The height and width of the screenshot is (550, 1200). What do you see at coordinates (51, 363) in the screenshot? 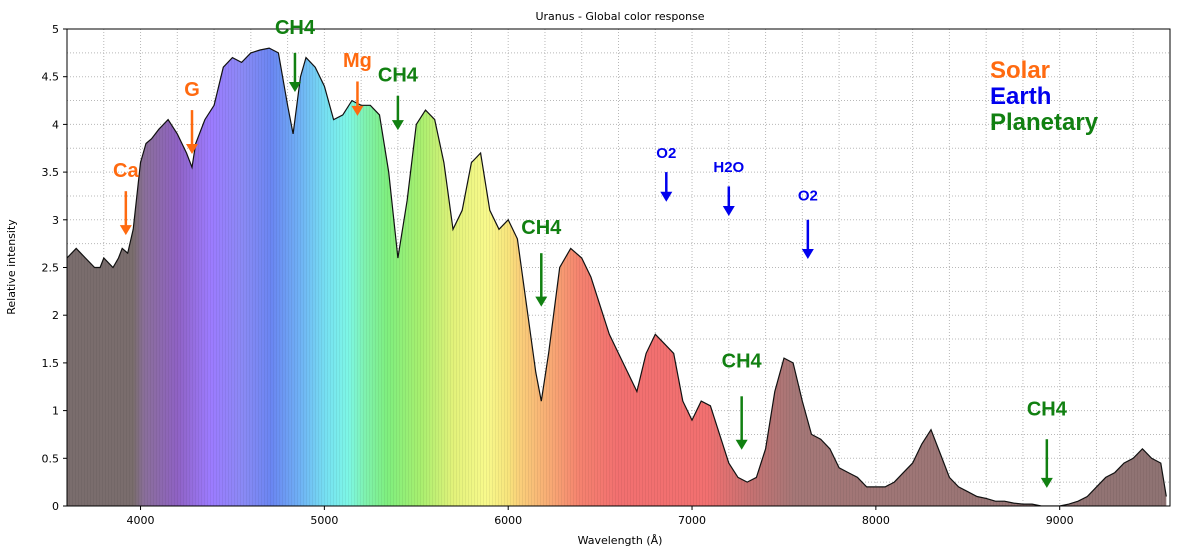
I see `y-tick-label: 1.5` at bounding box center [51, 363].